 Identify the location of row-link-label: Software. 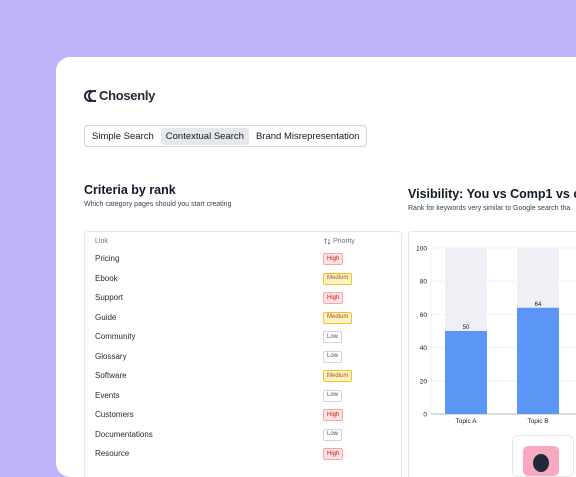
(111, 375).